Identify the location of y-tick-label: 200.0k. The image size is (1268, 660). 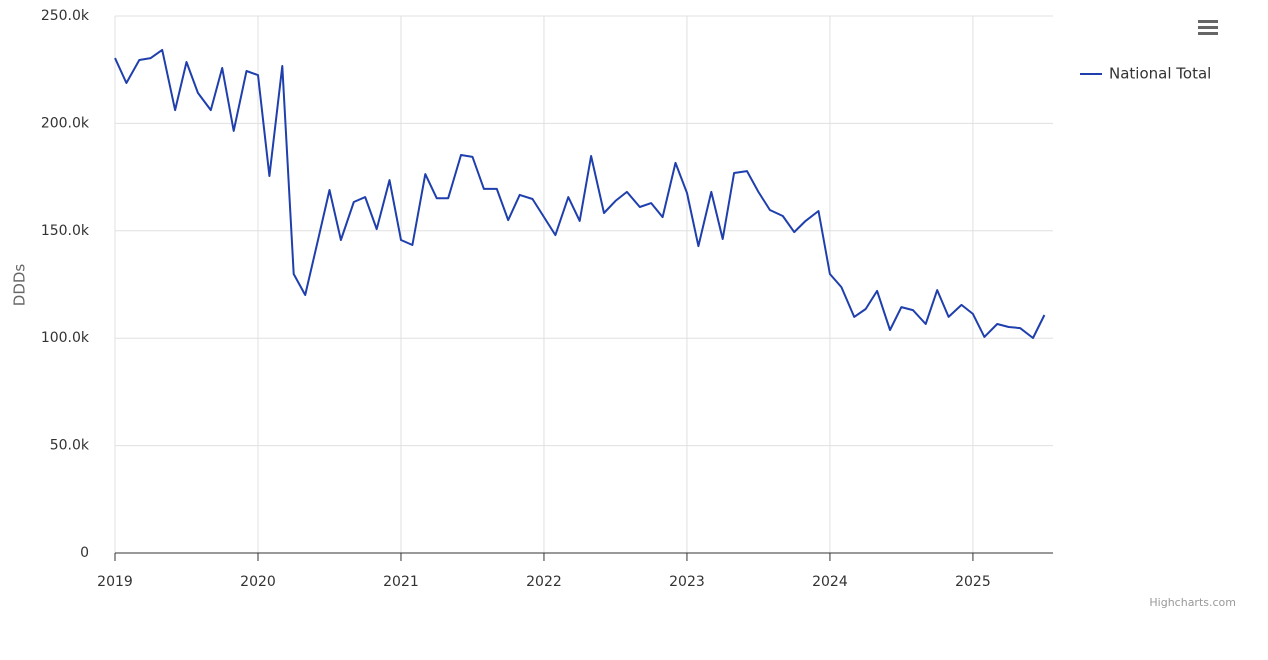
(65, 123).